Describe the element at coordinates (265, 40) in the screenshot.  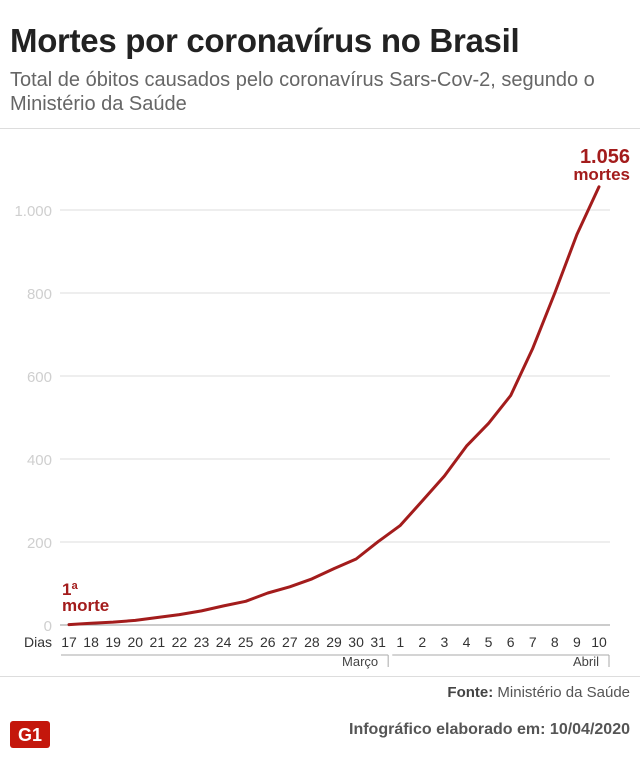
I see `chart-title: Mortes por coronavírus no Brasil` at that location.